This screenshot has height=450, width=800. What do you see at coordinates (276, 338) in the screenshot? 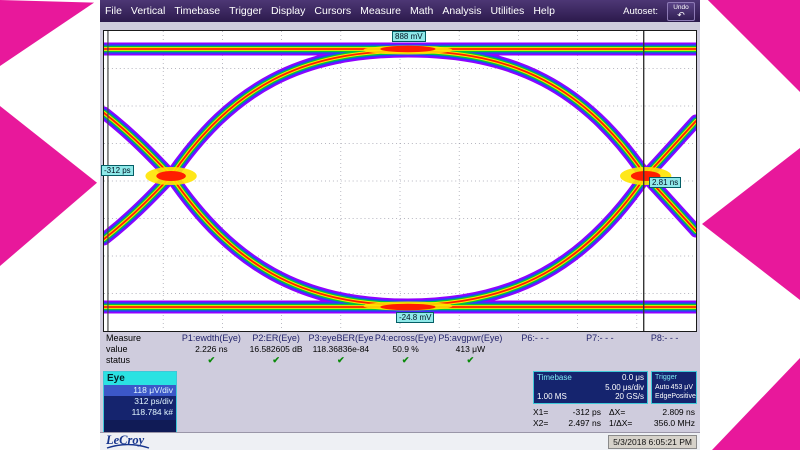
I see `measure-header-p2: P2:ER(Eye)` at bounding box center [276, 338].